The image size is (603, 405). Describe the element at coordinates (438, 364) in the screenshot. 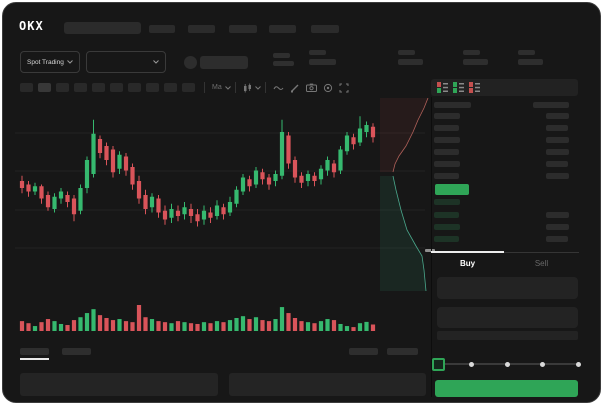

I see `slider-handle` at that location.